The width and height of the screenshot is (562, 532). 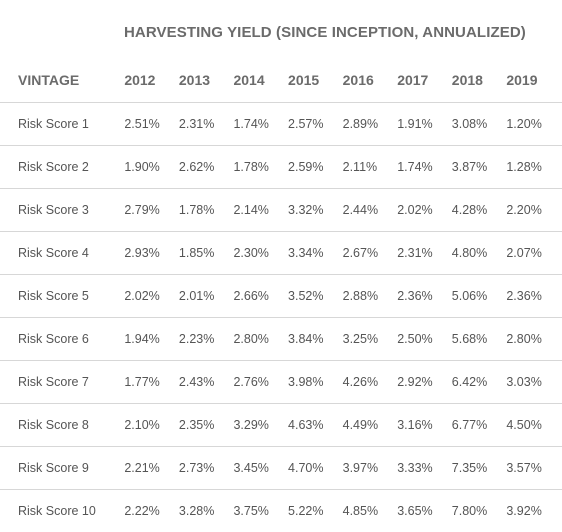 I want to click on column-header: 2012, so click(x=151, y=80).